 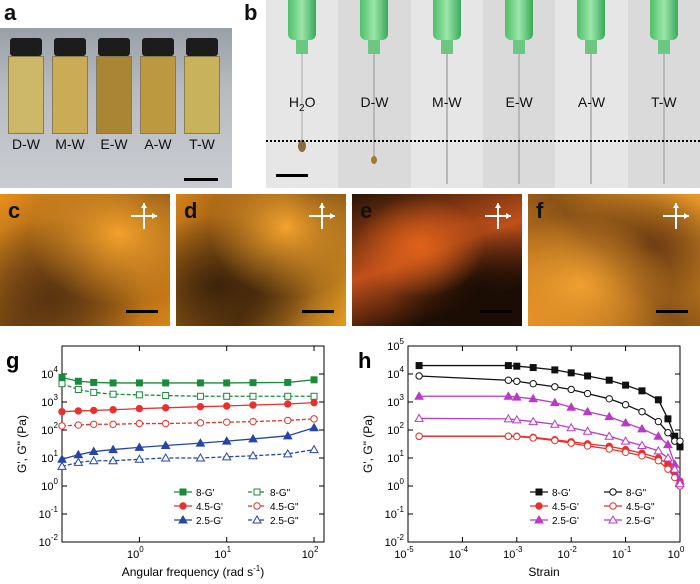 I want to click on needle-label: M-W, so click(x=447, y=102).